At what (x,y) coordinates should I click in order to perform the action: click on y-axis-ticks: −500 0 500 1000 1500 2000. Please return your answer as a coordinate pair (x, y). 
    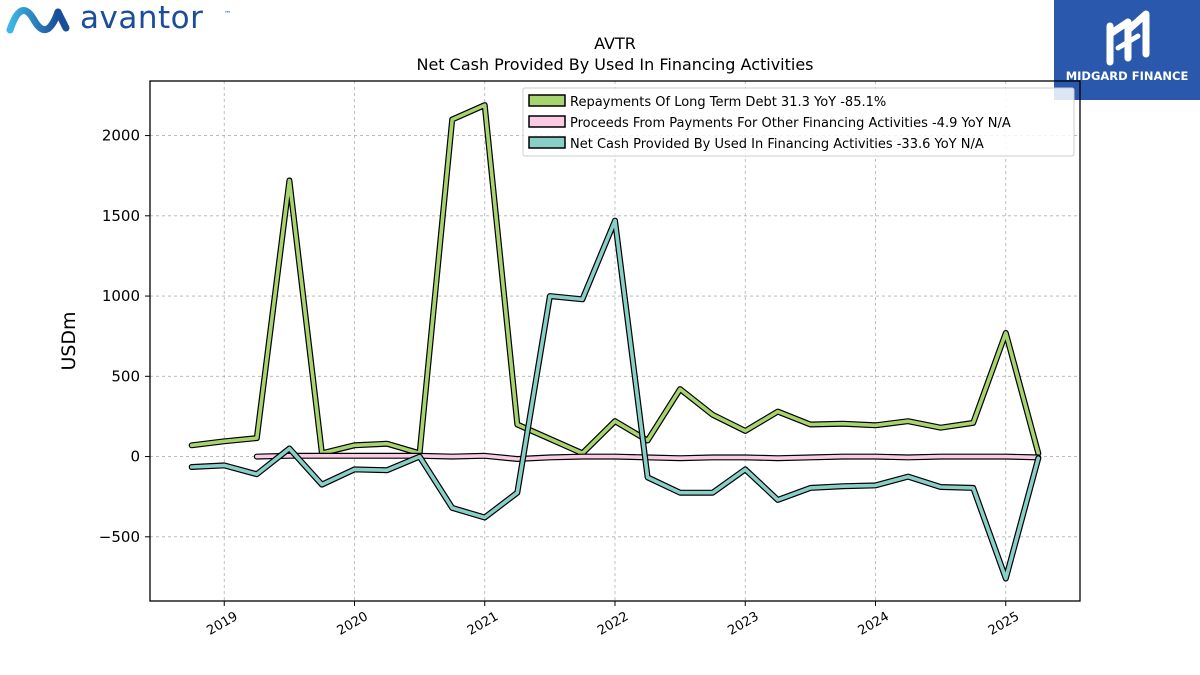
    Looking at the image, I should click on (124, 336).